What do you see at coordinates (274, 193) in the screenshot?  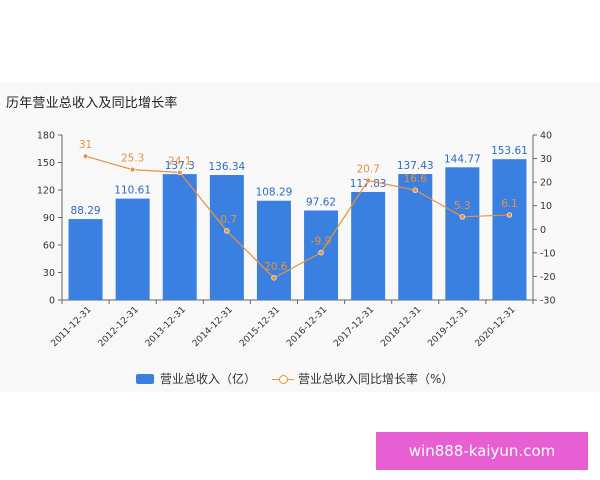 I see `bar-value-label: 108.29` at bounding box center [274, 193].